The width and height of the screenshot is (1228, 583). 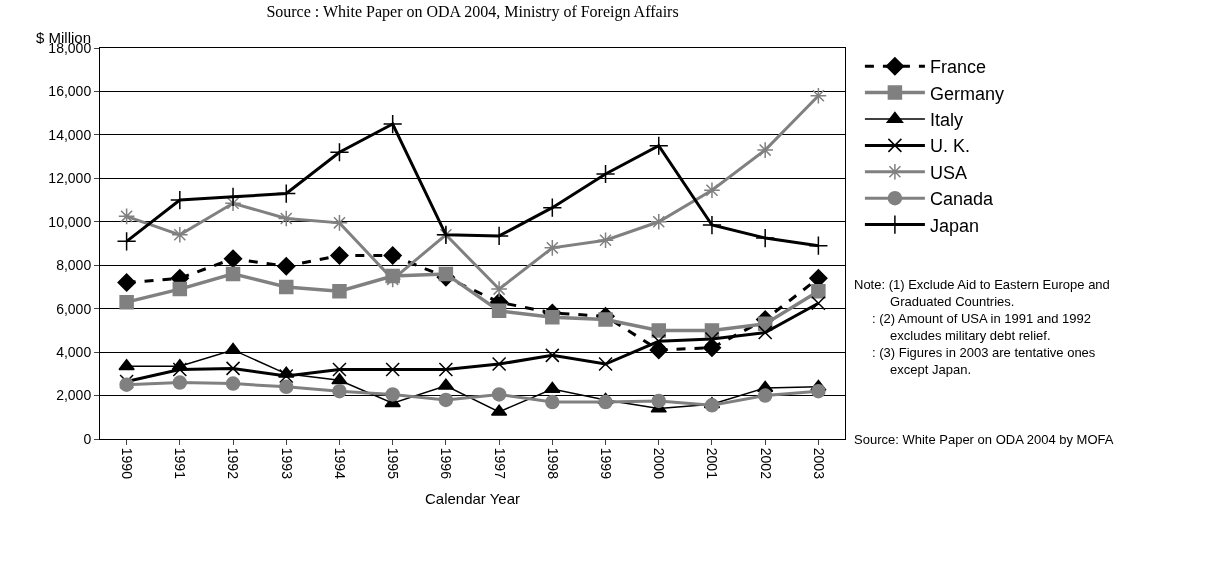 What do you see at coordinates (180, 463) in the screenshot?
I see `x-tick-label: 1991` at bounding box center [180, 463].